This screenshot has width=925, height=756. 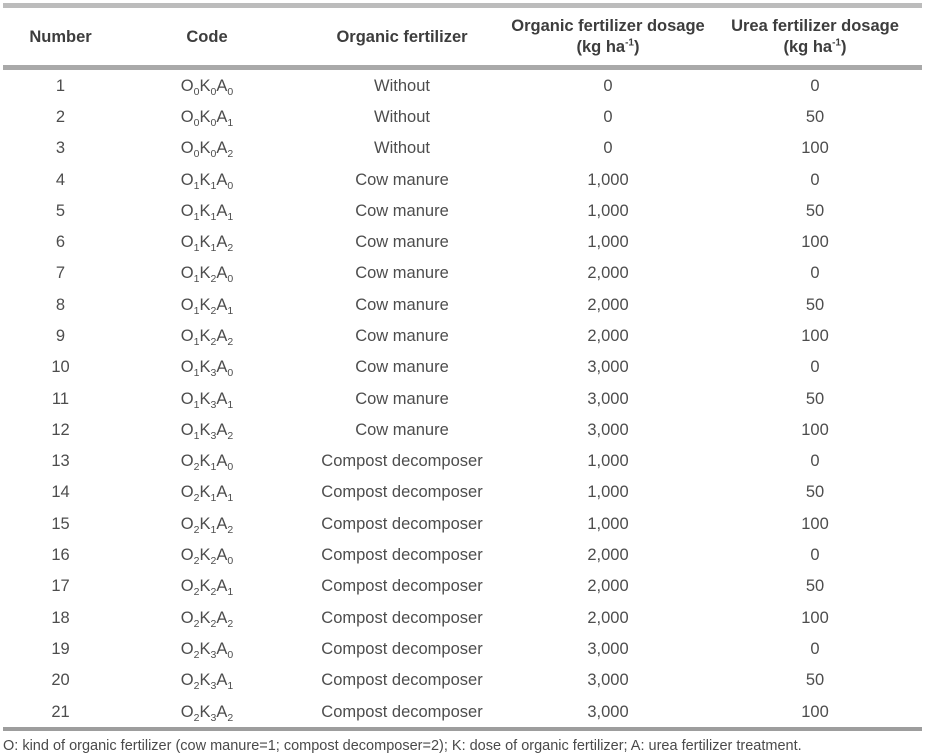 I want to click on cell-code: O0K0A1, so click(x=207, y=118).